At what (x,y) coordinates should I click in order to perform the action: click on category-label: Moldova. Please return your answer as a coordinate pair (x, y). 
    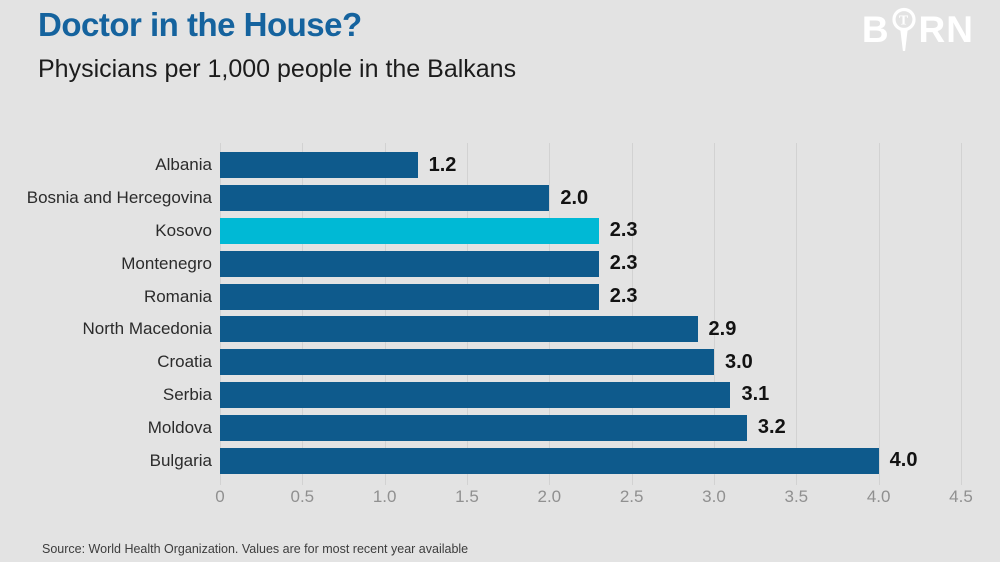
    Looking at the image, I should click on (179, 427).